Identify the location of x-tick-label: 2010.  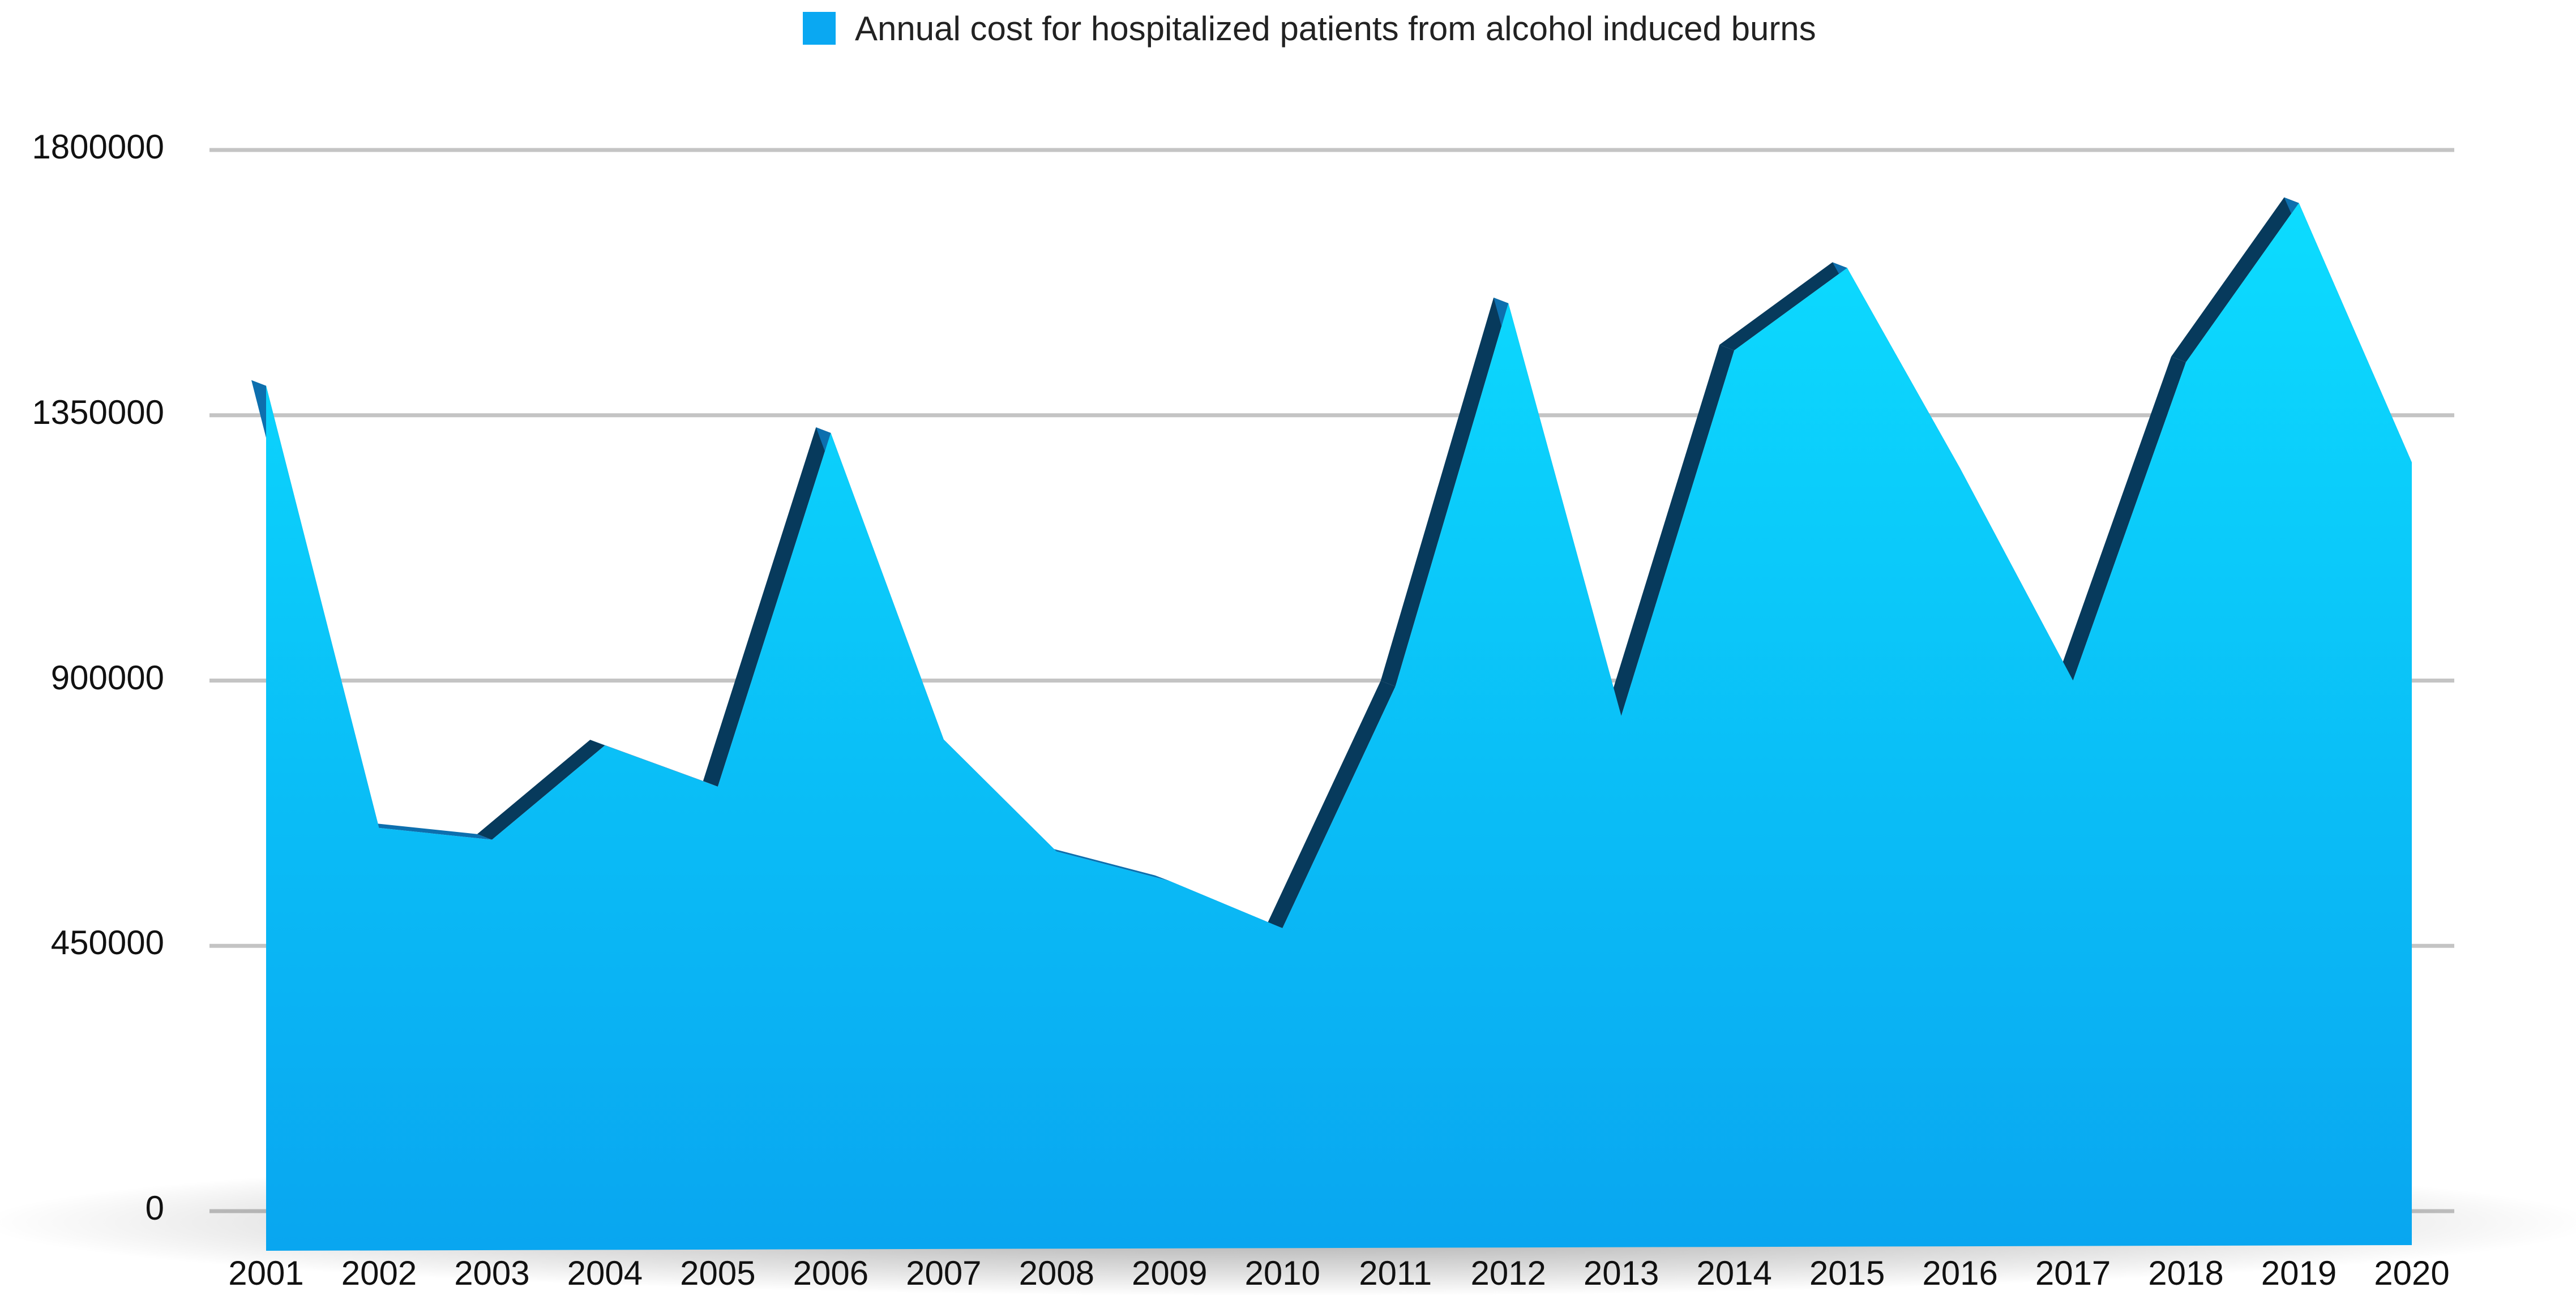
(1282, 1273).